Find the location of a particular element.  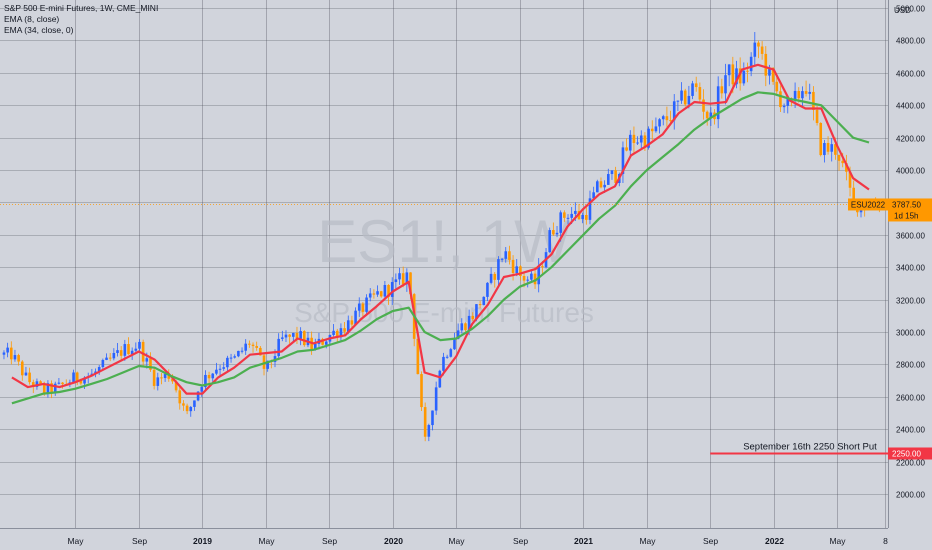

x-tick-label: Sep is located at coordinates (710, 541).